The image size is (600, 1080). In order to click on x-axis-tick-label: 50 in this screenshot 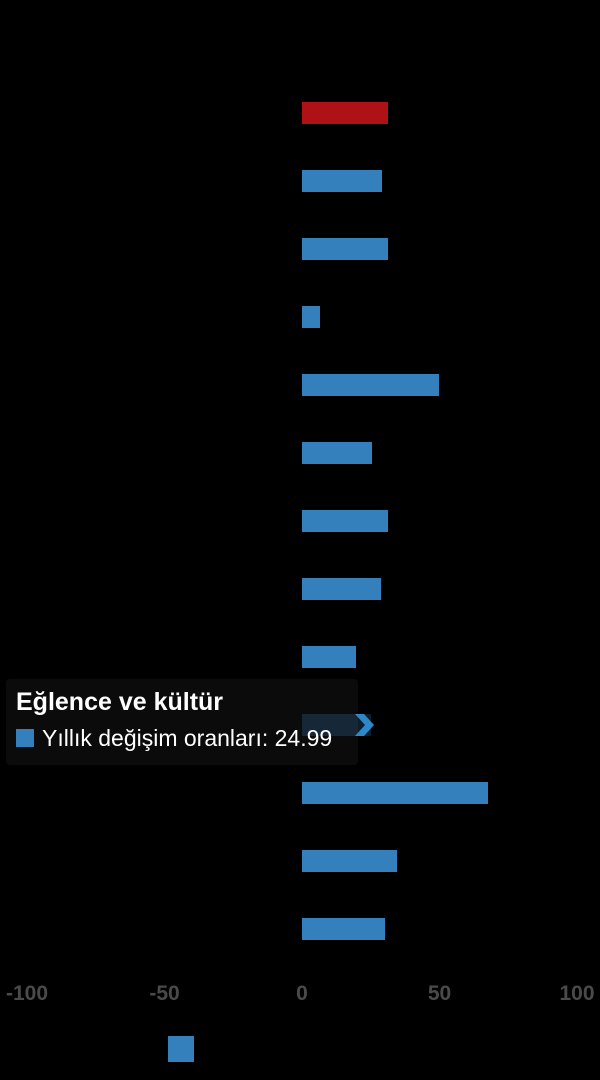, I will do `click(439, 993)`.